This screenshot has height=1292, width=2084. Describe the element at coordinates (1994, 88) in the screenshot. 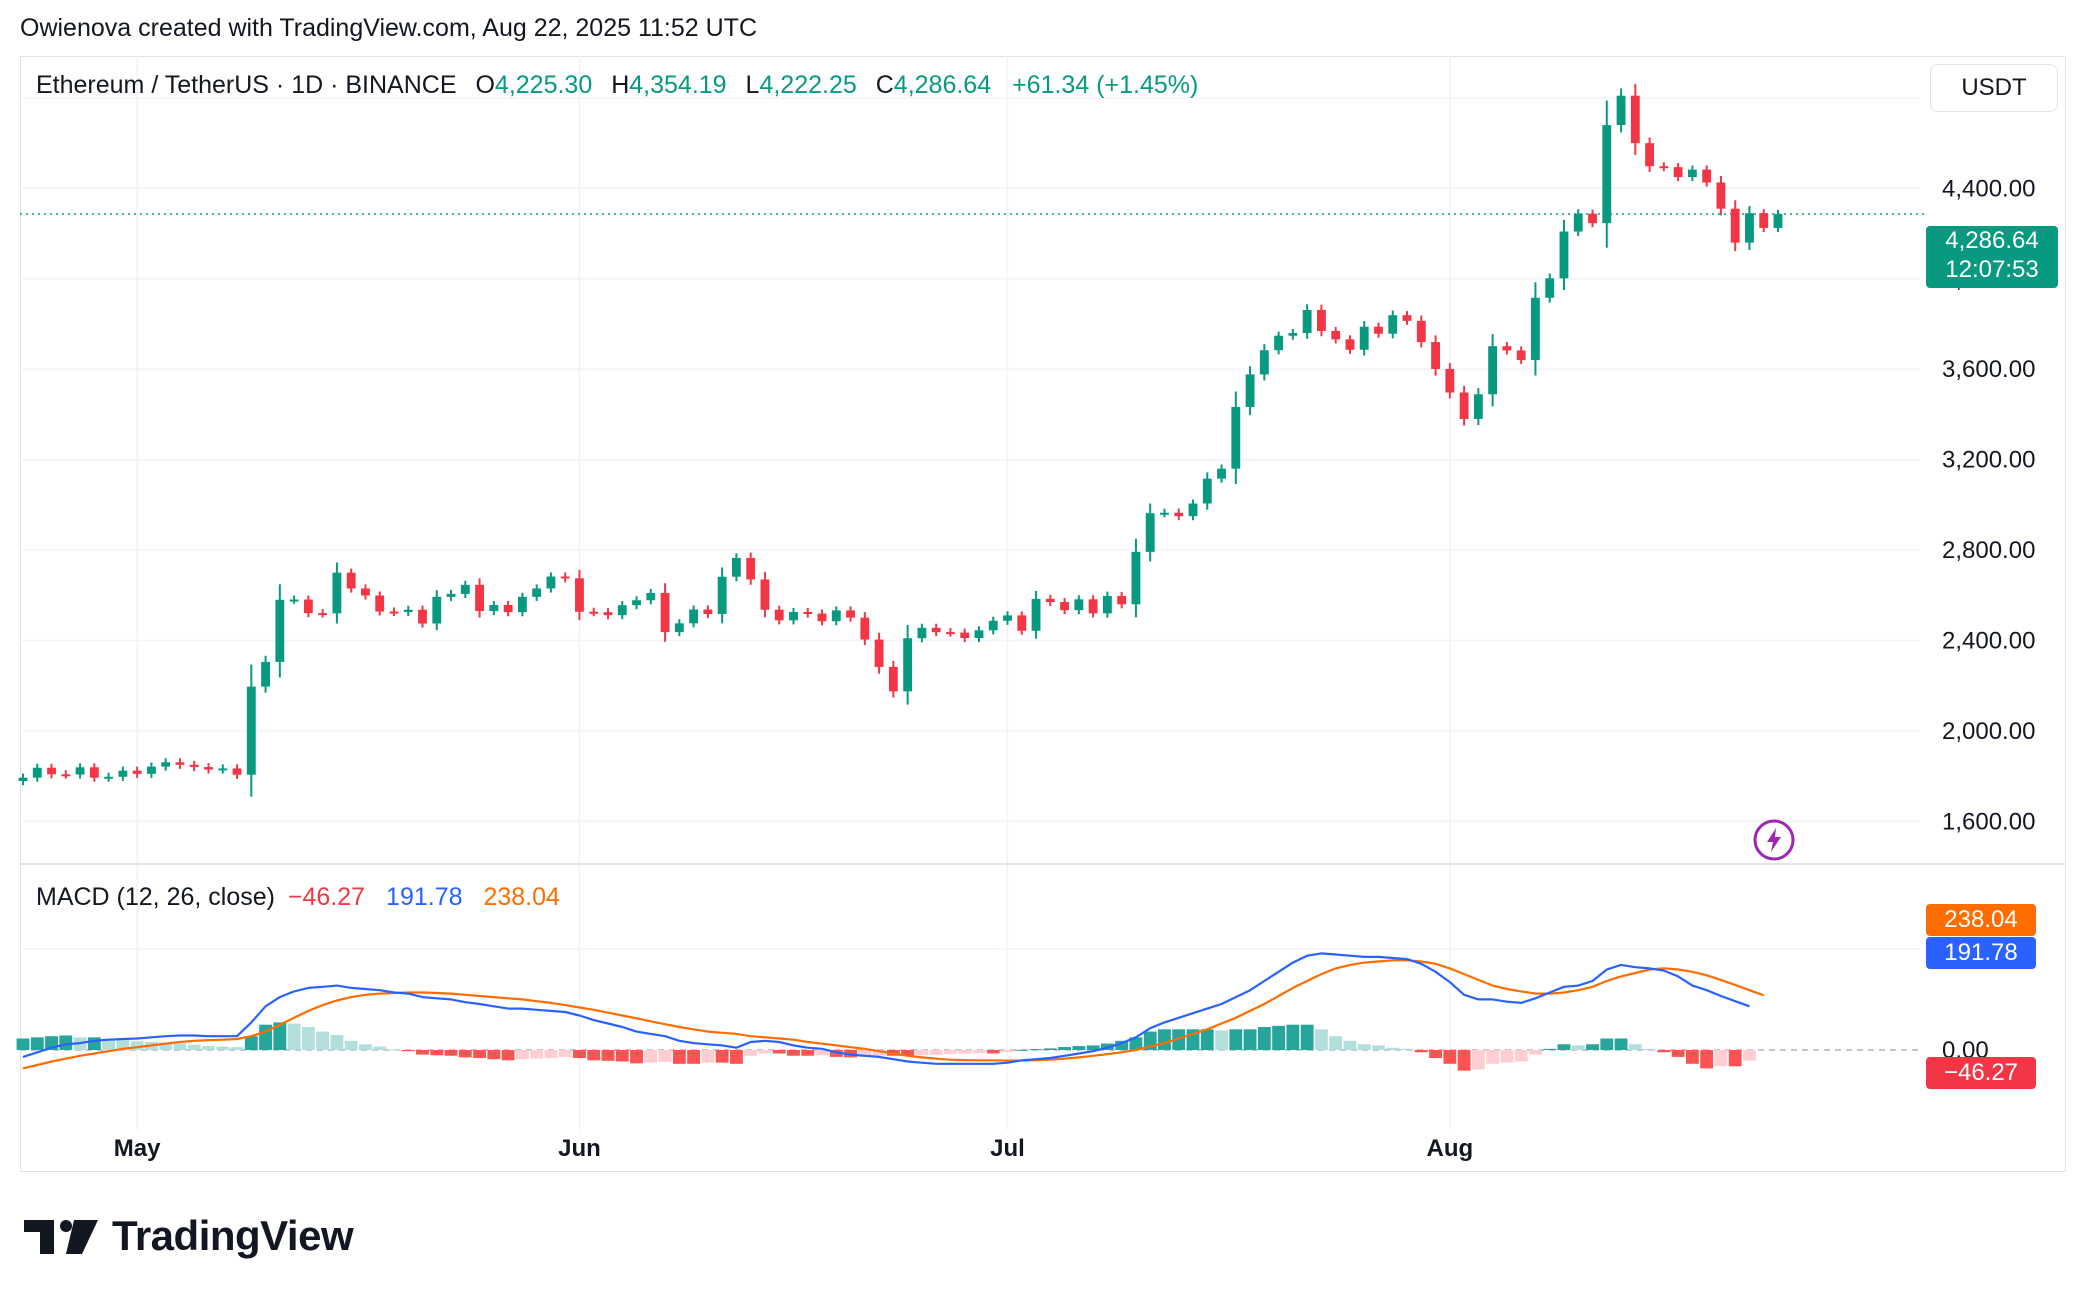

I see `currency-selector-button: USDT` at that location.